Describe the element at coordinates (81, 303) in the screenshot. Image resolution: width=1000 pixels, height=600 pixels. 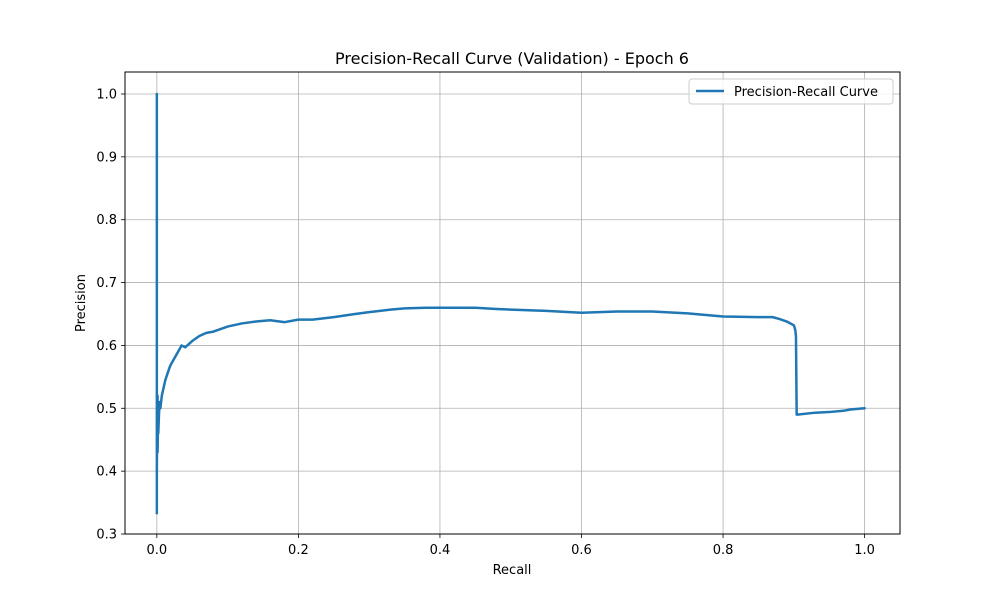
I see `y-axis-label: Precision` at that location.